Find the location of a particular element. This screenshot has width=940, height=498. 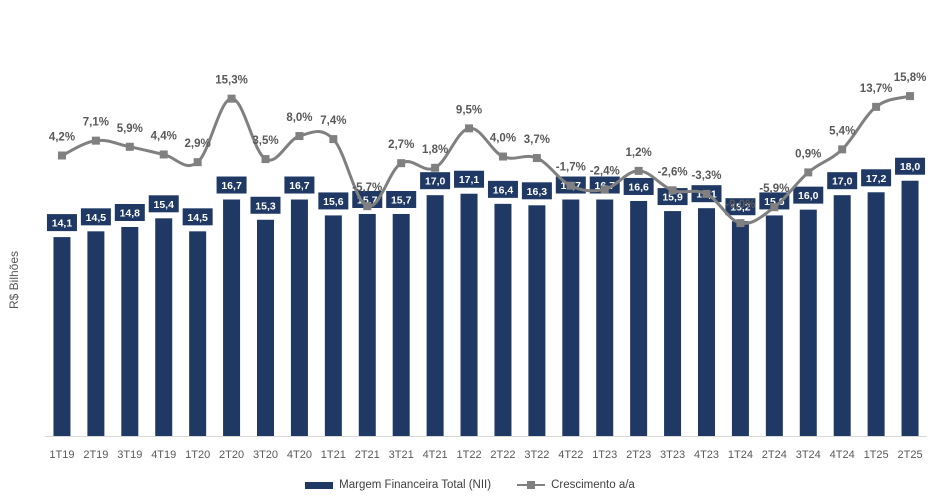

bar-2T21 is located at coordinates (367, 324).